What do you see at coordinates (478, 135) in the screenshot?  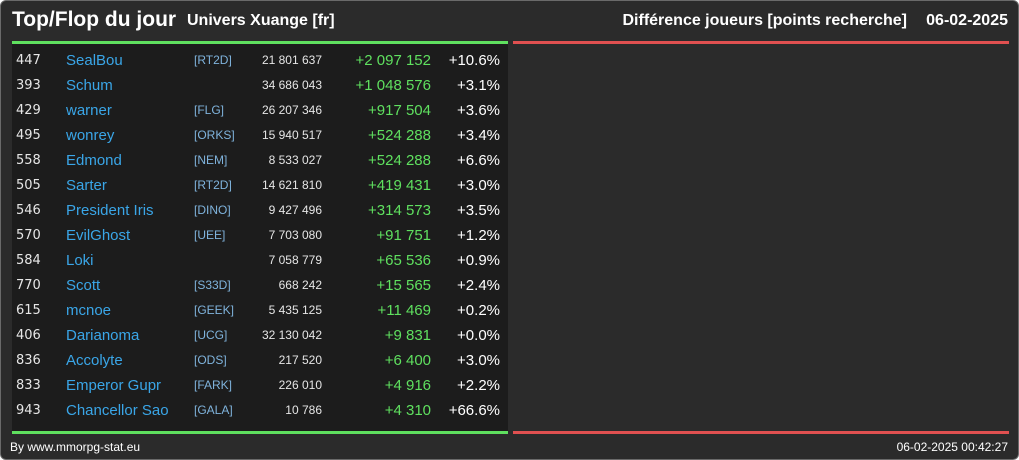 I see `percent-change: +3.4%` at bounding box center [478, 135].